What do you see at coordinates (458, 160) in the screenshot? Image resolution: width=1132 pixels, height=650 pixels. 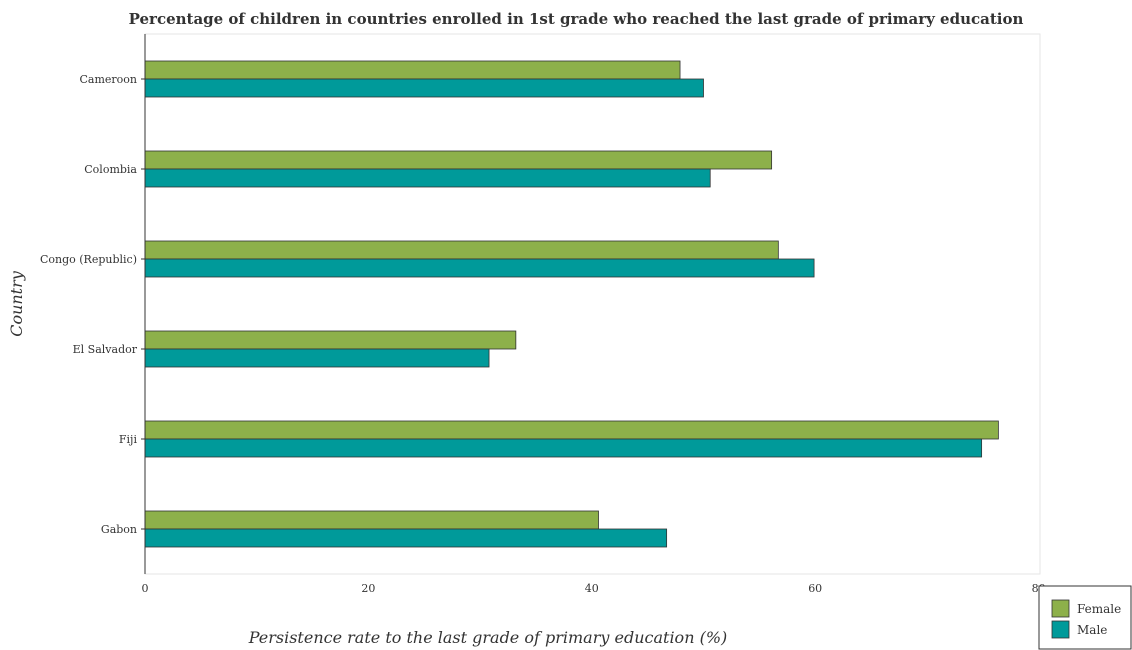 I see `bar-female-colombia` at bounding box center [458, 160].